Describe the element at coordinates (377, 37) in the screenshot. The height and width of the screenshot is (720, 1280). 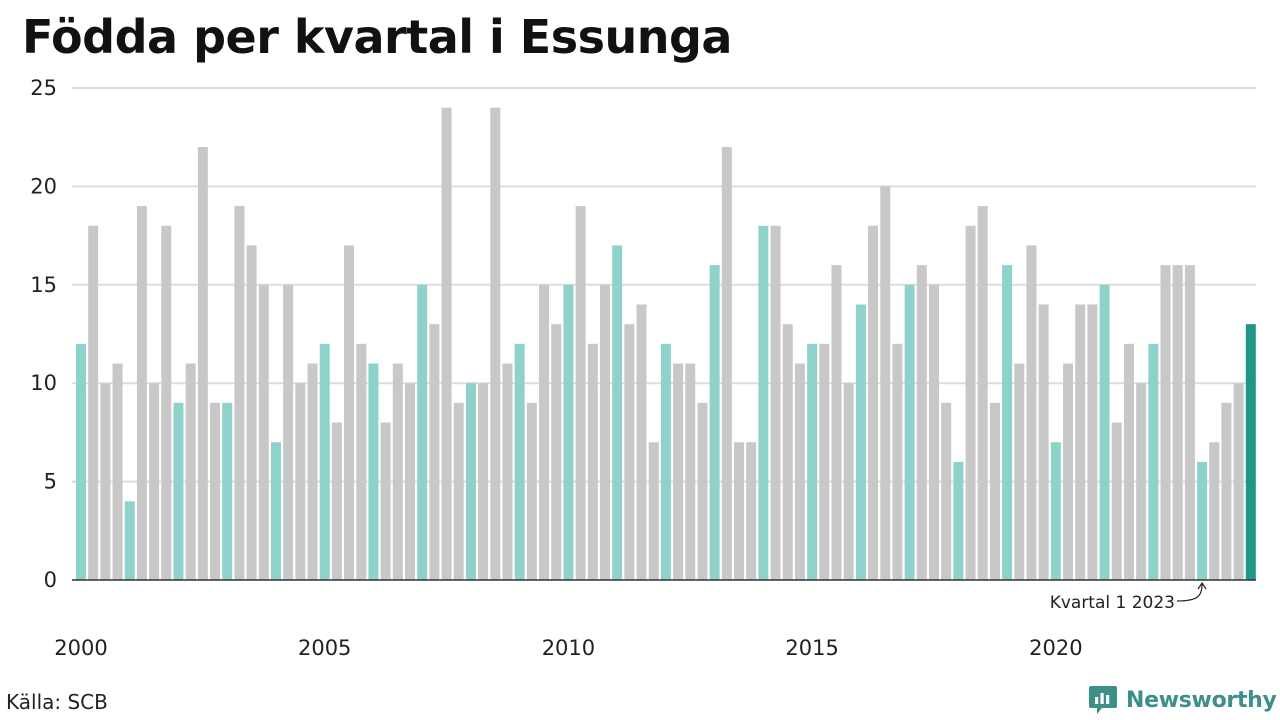
I see `chart-title: Födda per kvartal i Essunga` at that location.